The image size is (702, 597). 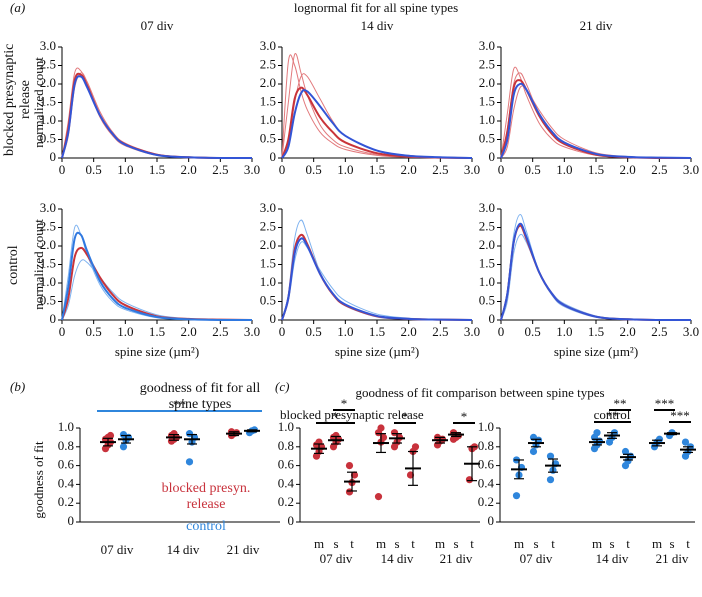 What do you see at coordinates (206, 526) in the screenshot?
I see `legend-entry: control` at bounding box center [206, 526].